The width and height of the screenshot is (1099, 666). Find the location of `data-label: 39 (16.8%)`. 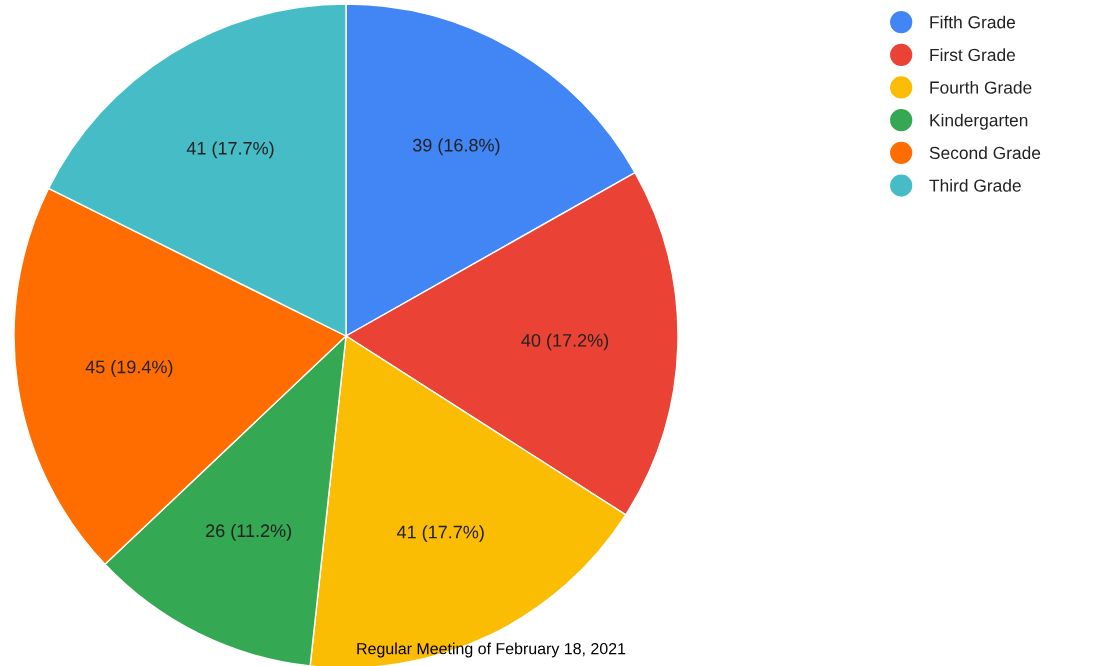

data-label: 39 (16.8%) is located at coordinates (456, 147).